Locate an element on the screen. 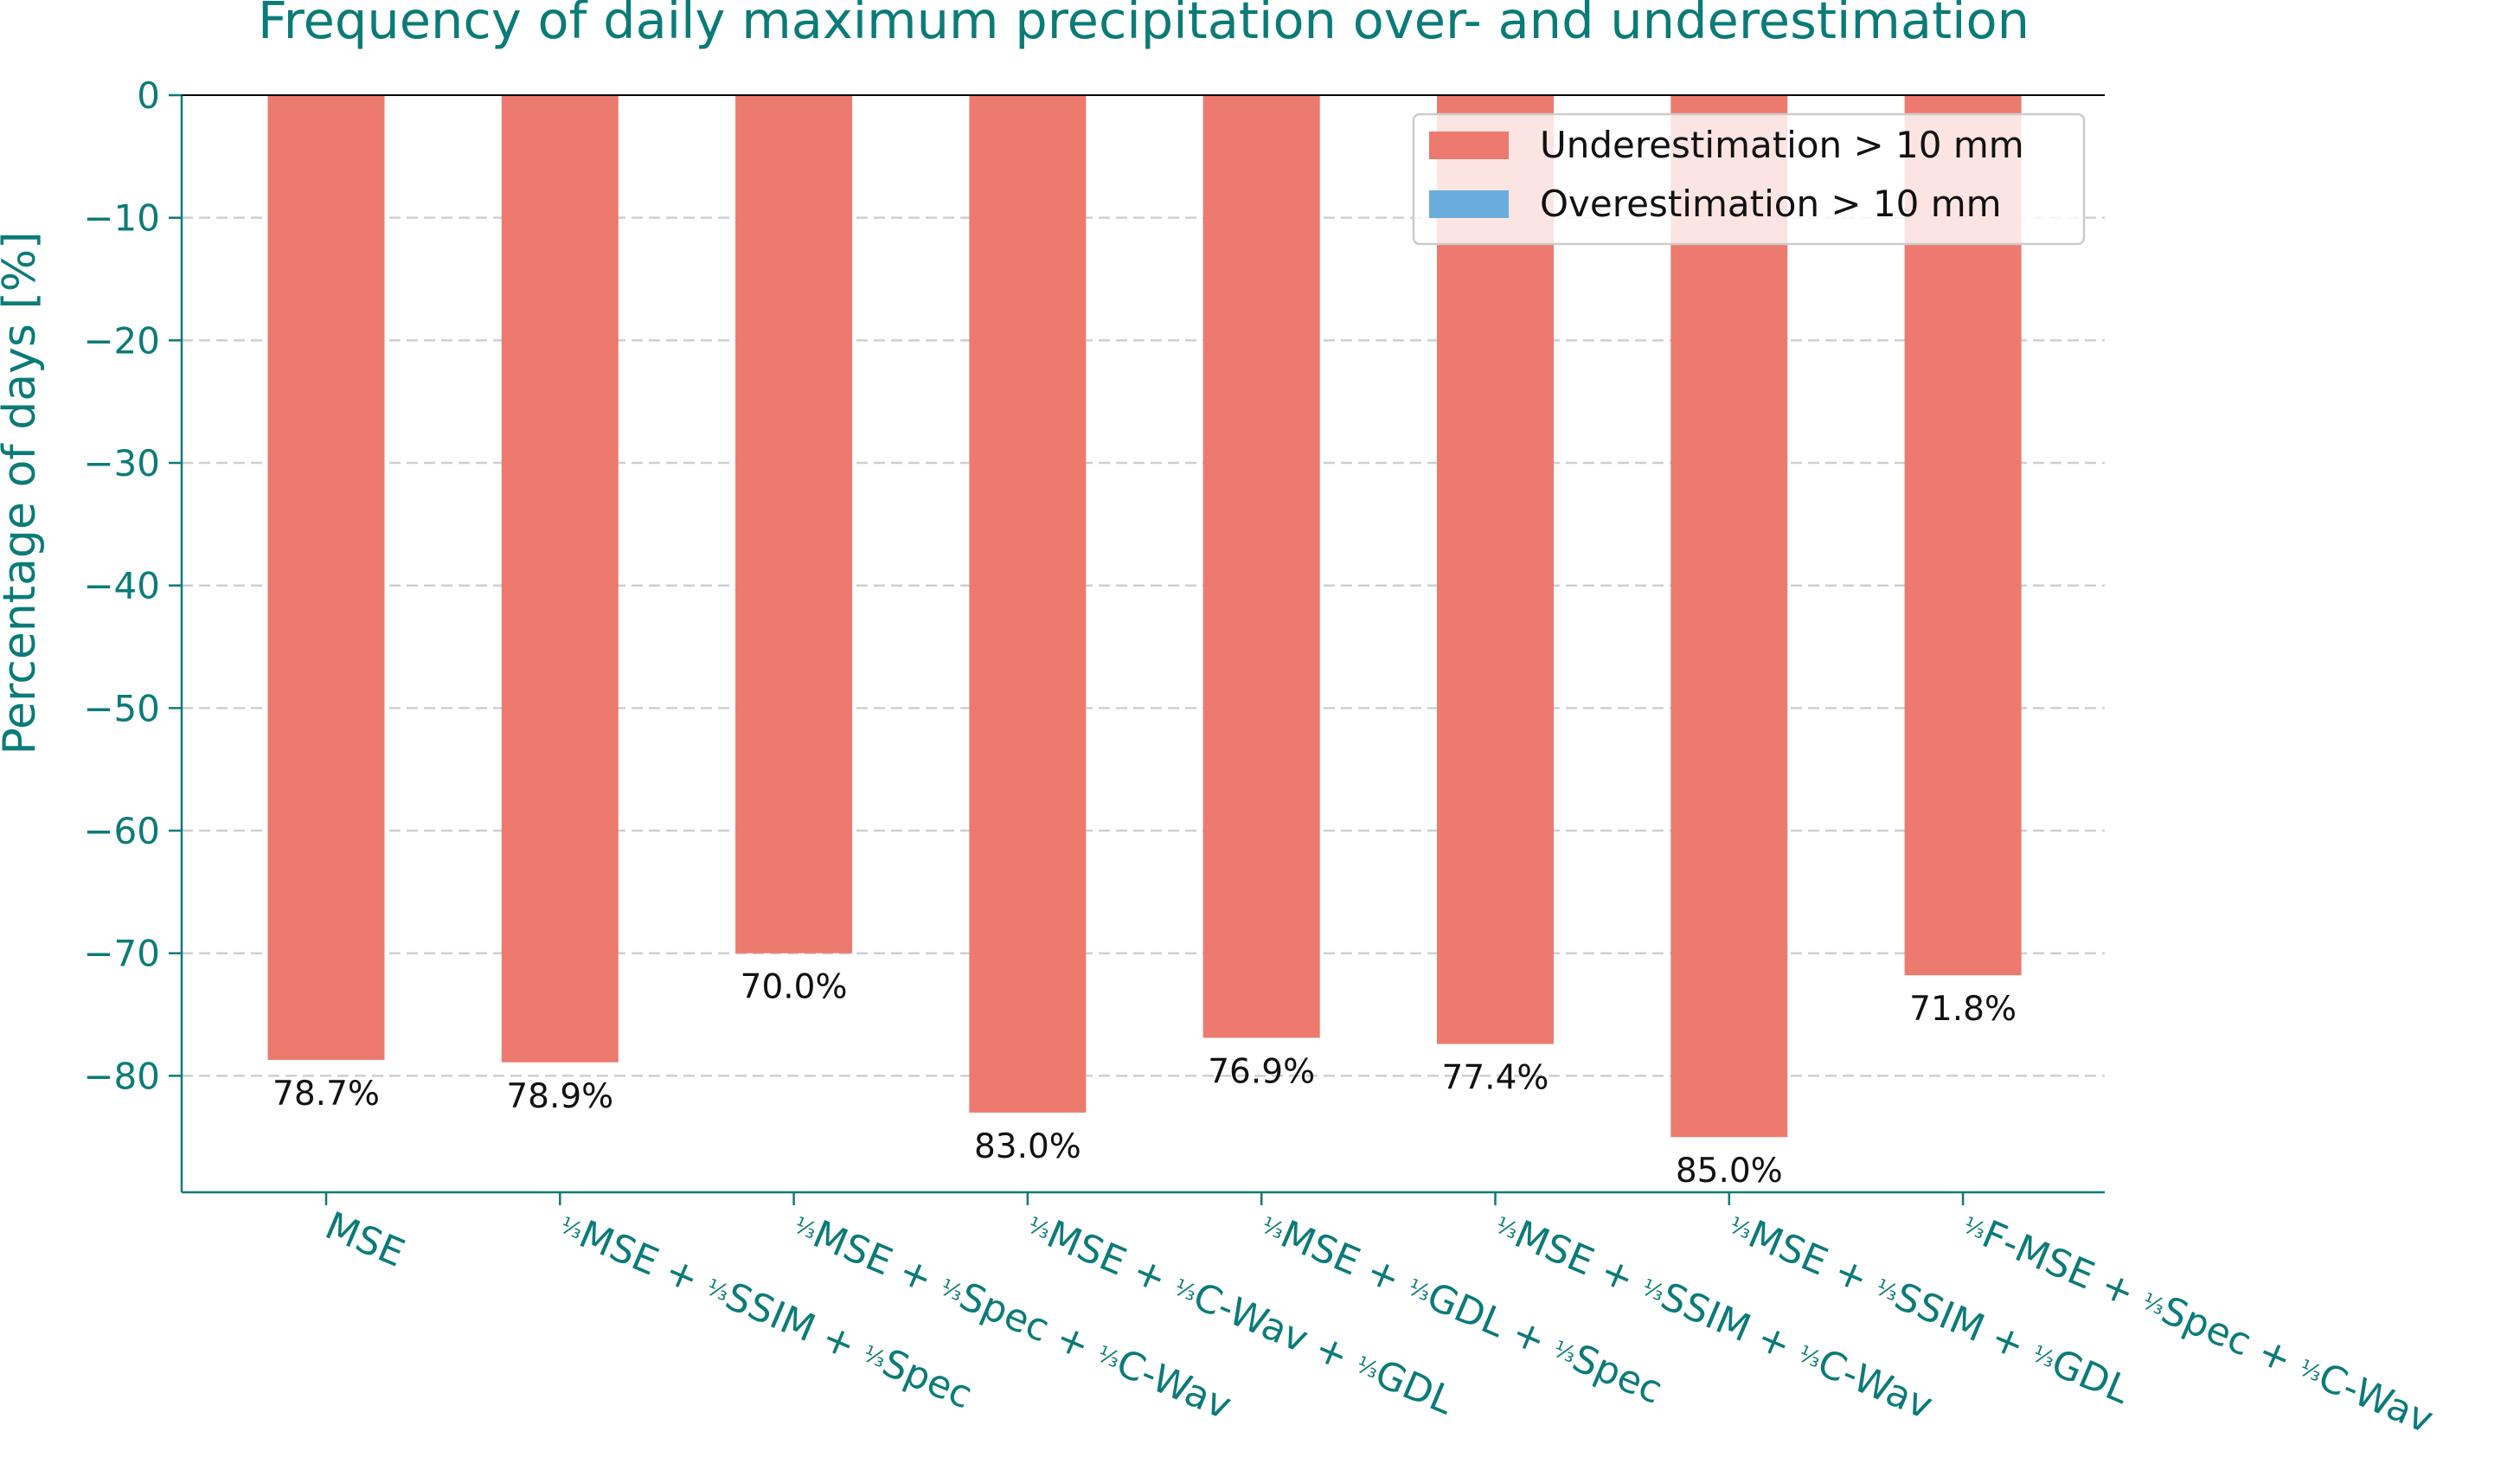 The width and height of the screenshot is (2520, 1470). term-label: C-Wav + is located at coordinates (1276, 1328).